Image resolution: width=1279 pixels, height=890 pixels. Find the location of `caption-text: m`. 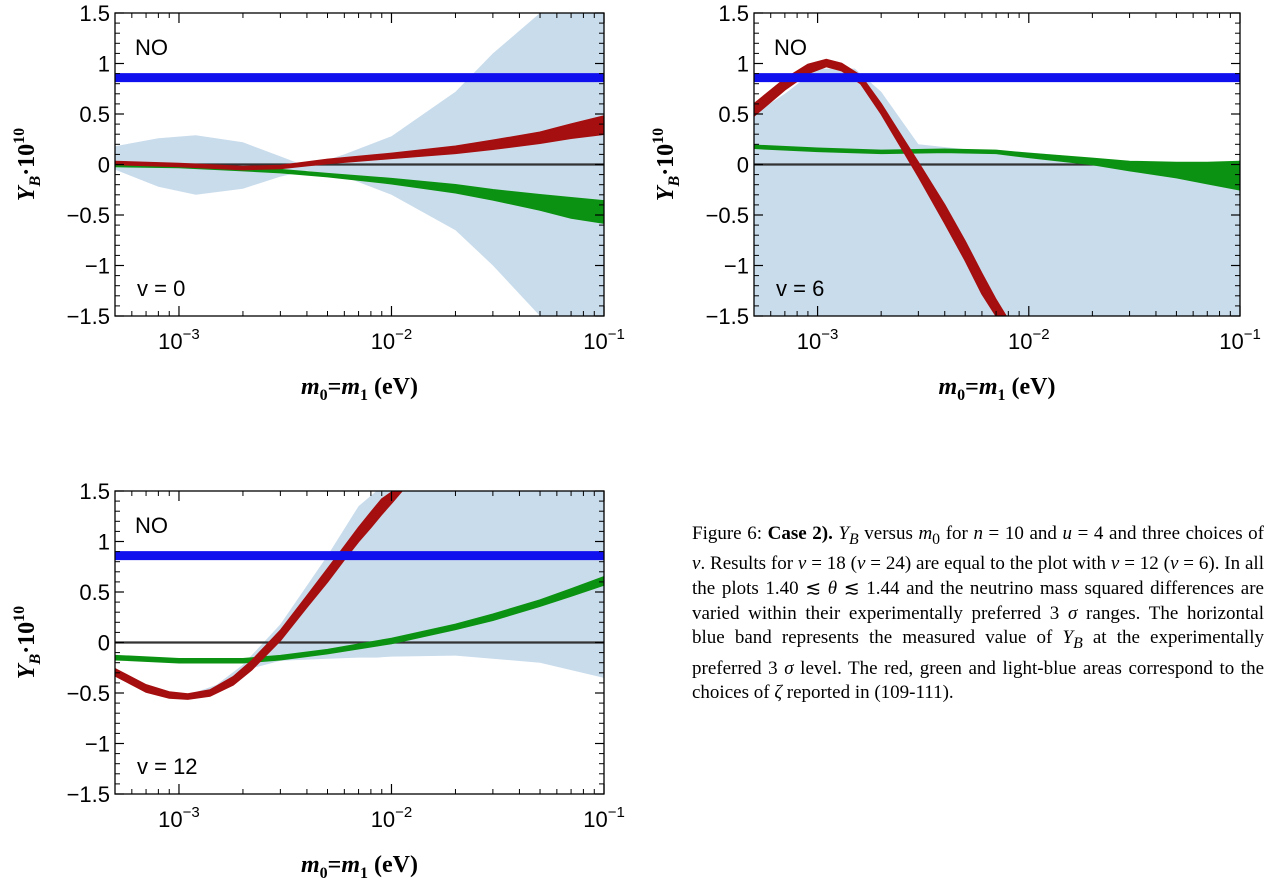

caption-text: m is located at coordinates (925, 533).